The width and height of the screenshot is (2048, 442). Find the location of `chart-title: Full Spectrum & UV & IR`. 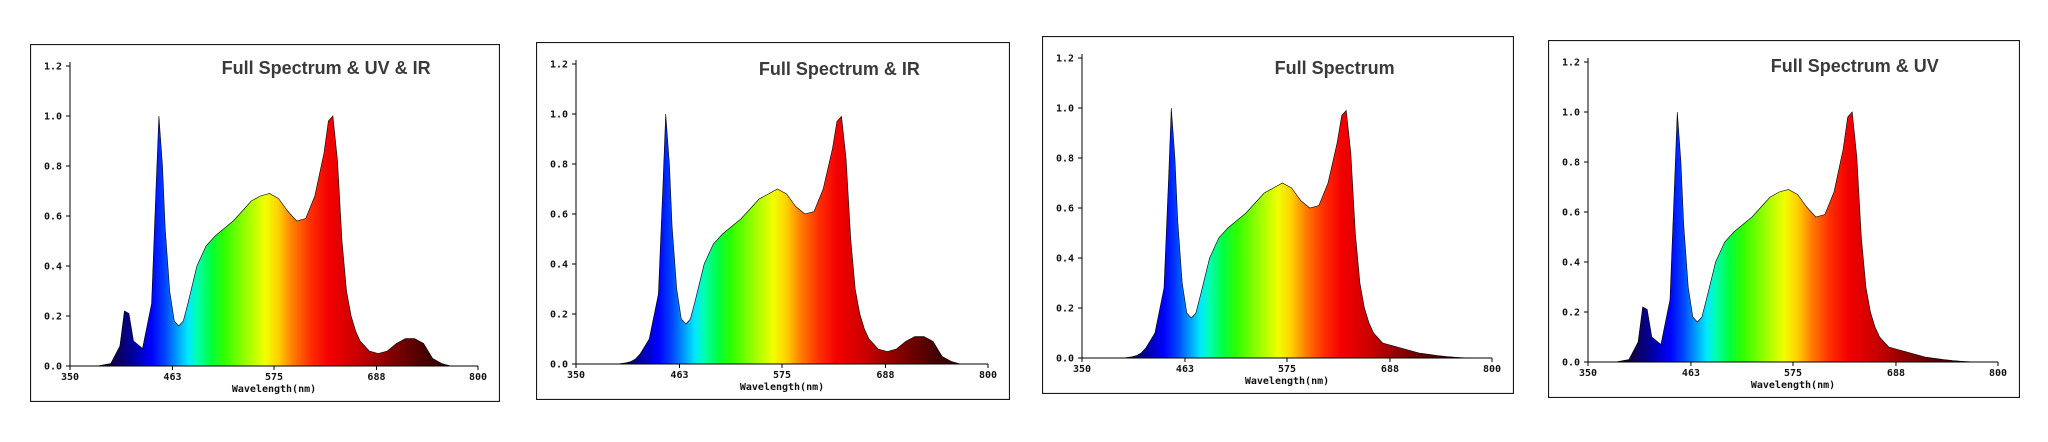

chart-title: Full Spectrum & UV & IR is located at coordinates (326, 68).